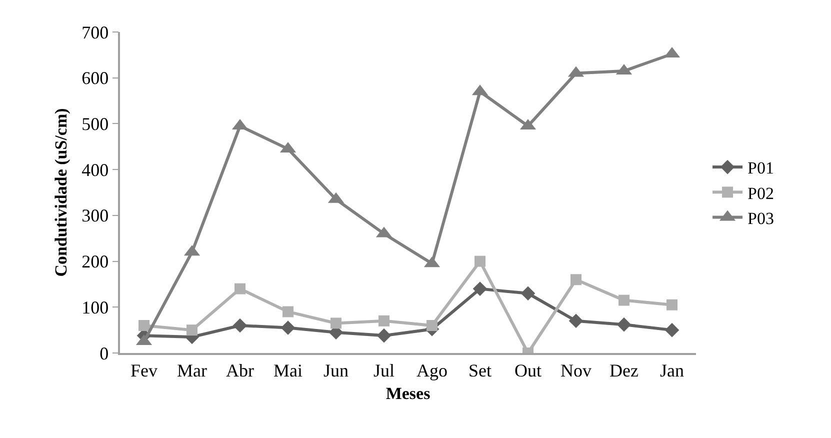 This screenshot has width=831, height=438. What do you see at coordinates (672, 370) in the screenshot?
I see `x-tick-label: Jan` at bounding box center [672, 370].